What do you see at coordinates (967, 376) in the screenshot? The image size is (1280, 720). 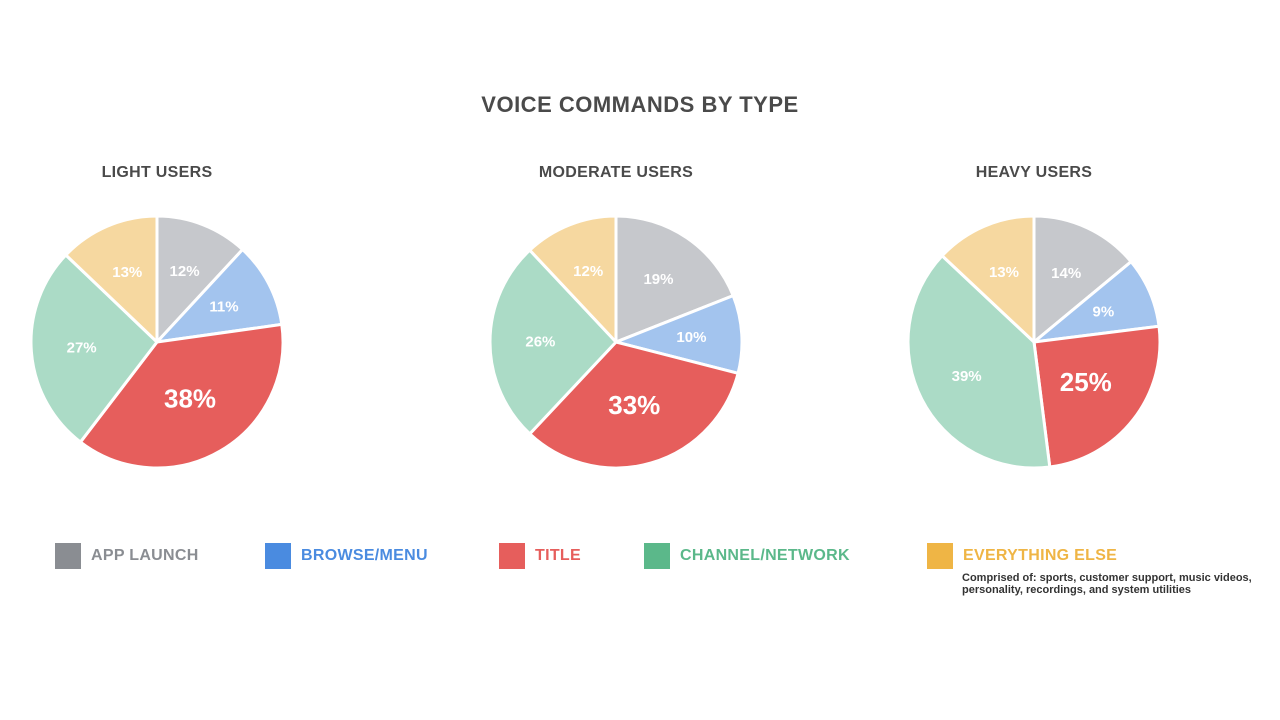 I see `pie-label-channel-network: 39%` at bounding box center [967, 376].